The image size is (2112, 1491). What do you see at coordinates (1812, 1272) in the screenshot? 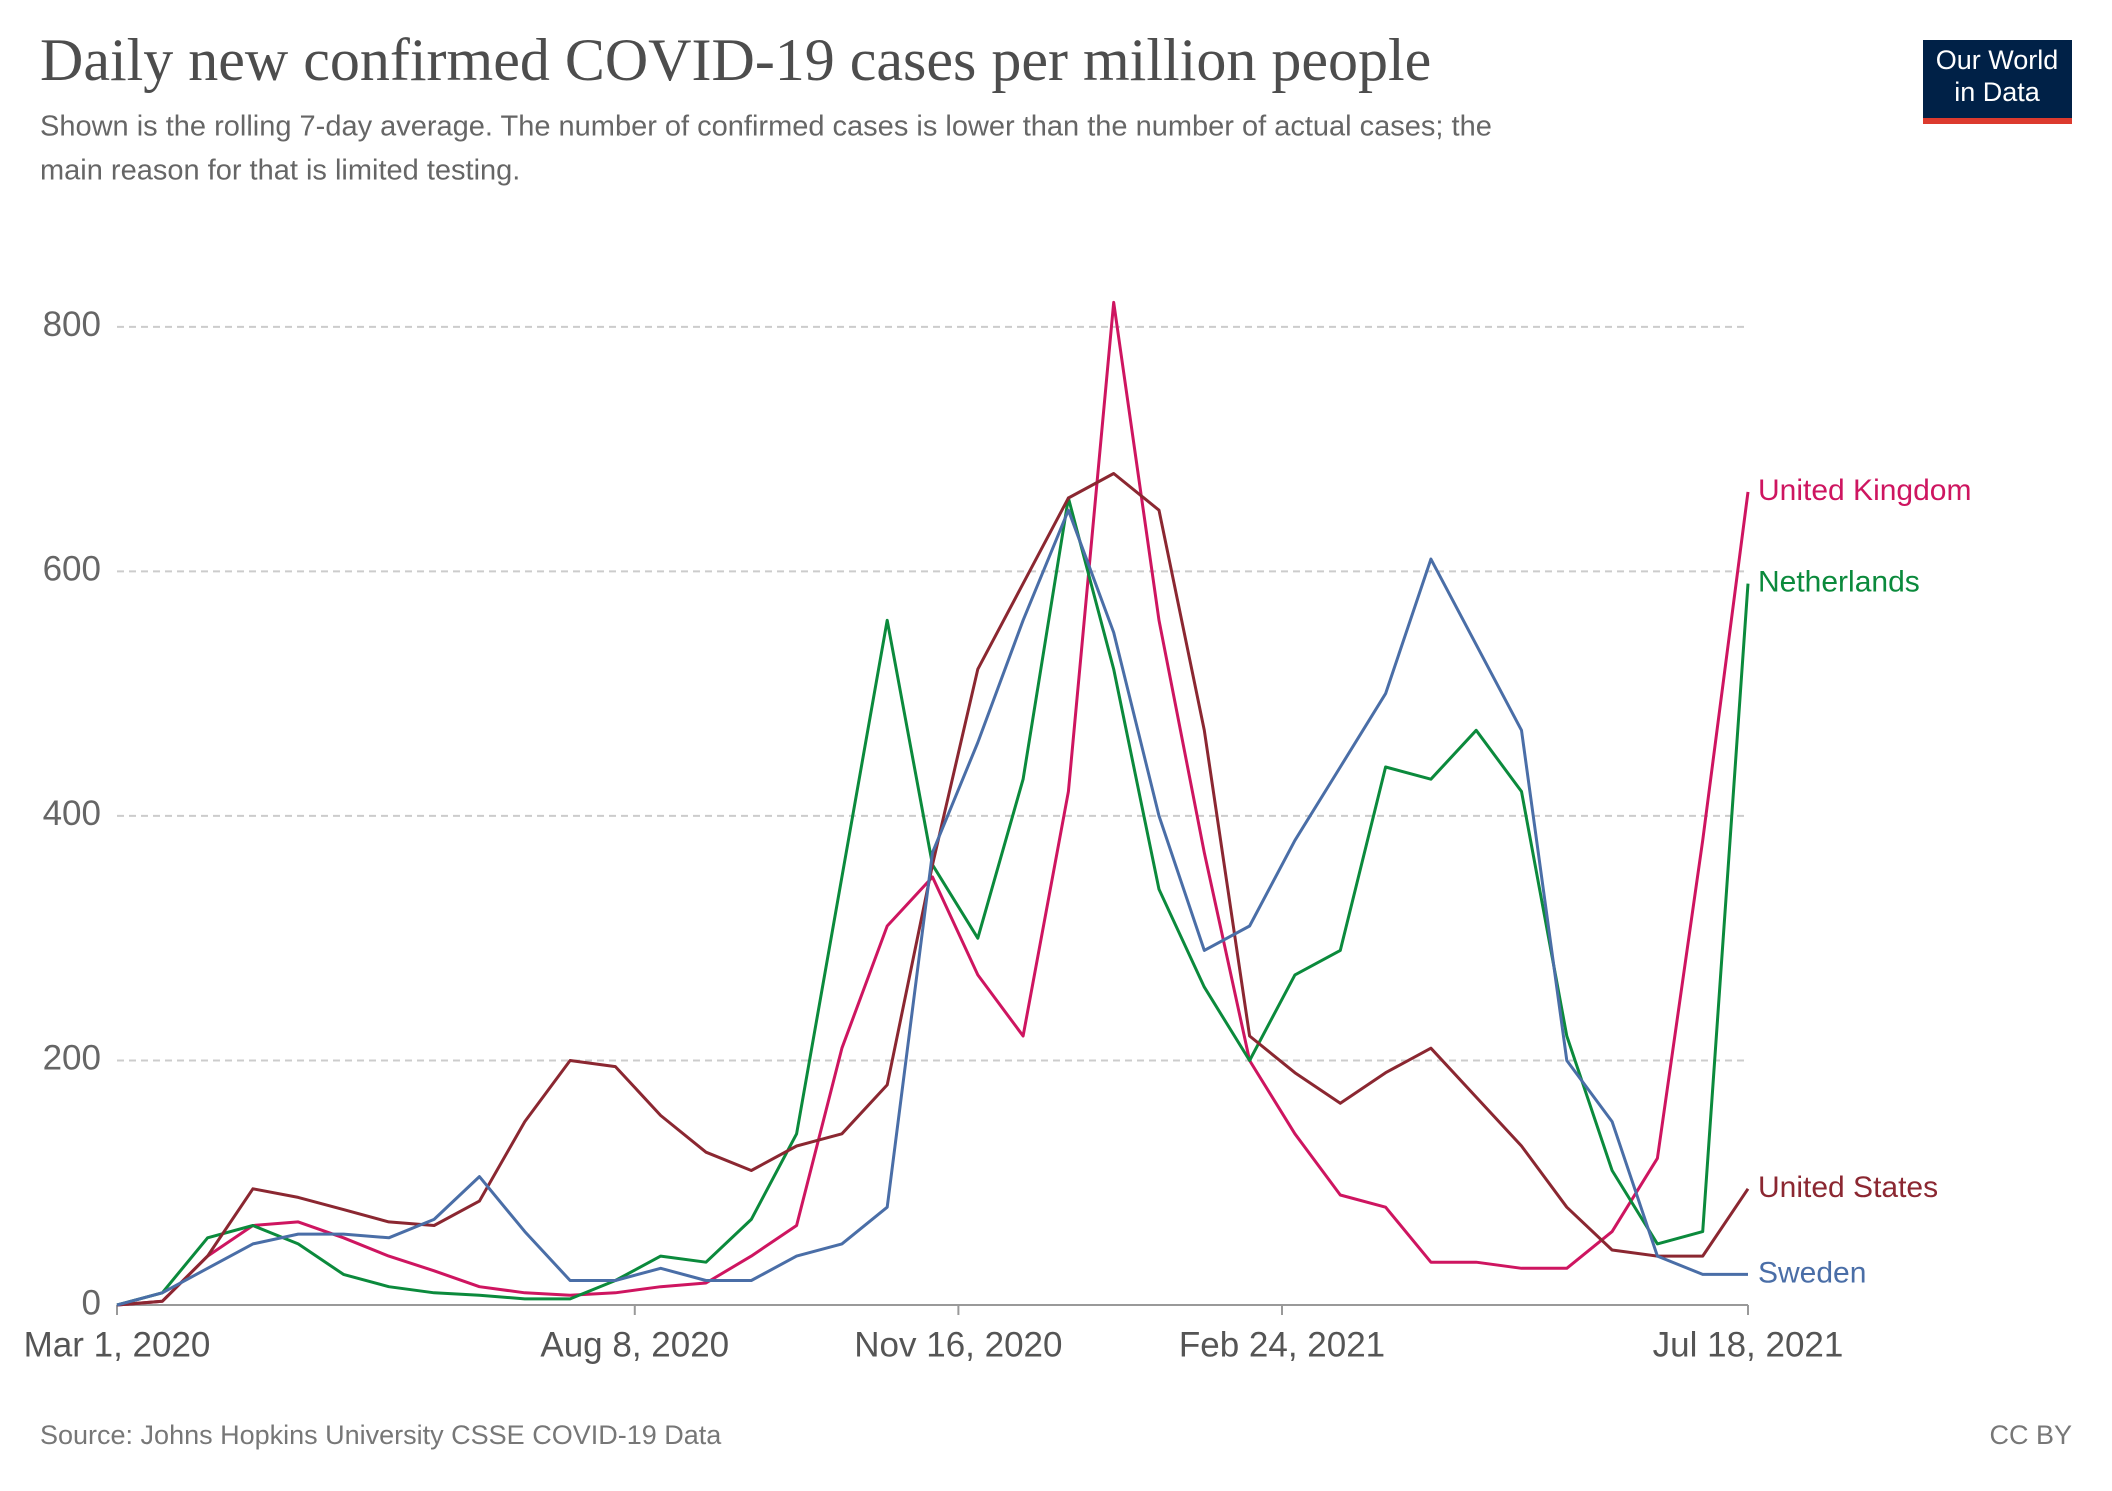
I see `series-label: Sweden` at bounding box center [1812, 1272].